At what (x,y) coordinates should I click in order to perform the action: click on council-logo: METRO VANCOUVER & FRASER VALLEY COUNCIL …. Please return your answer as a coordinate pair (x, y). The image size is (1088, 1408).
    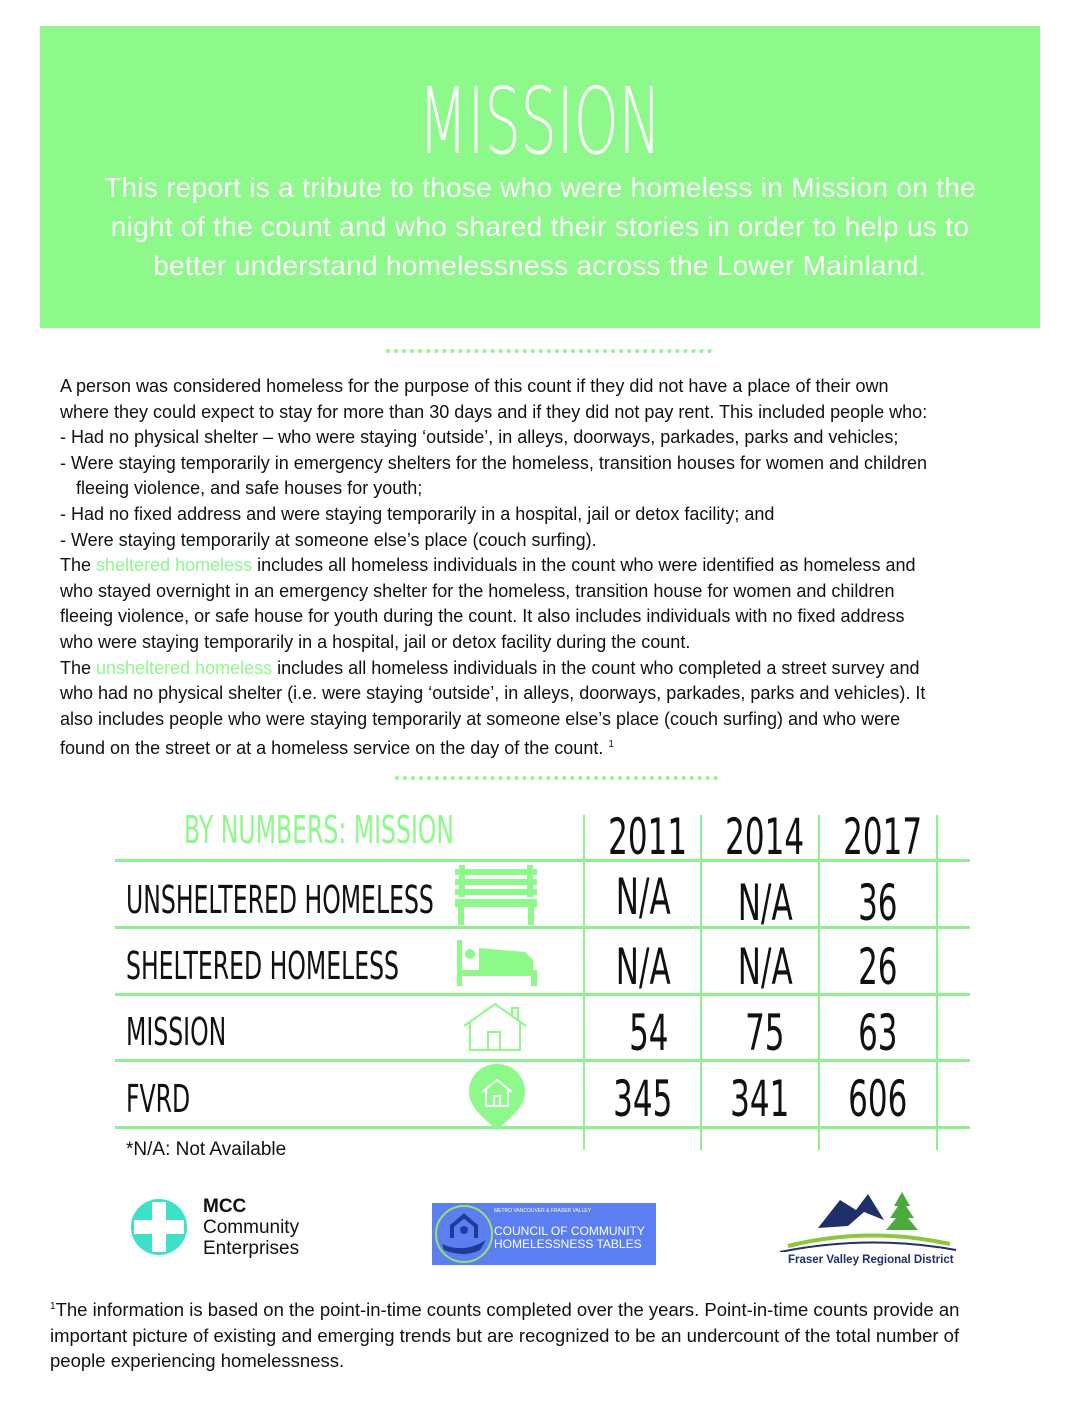
    Looking at the image, I should click on (544, 1234).